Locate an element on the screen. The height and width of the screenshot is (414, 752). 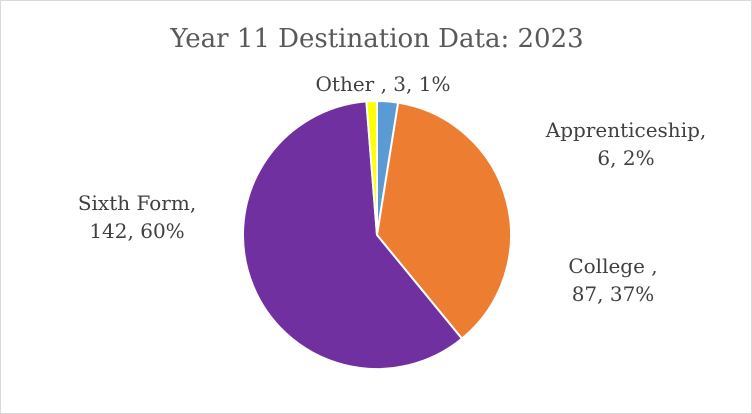
data-label-apprenticeship-line1: Apprenticeship, is located at coordinates (626, 130).